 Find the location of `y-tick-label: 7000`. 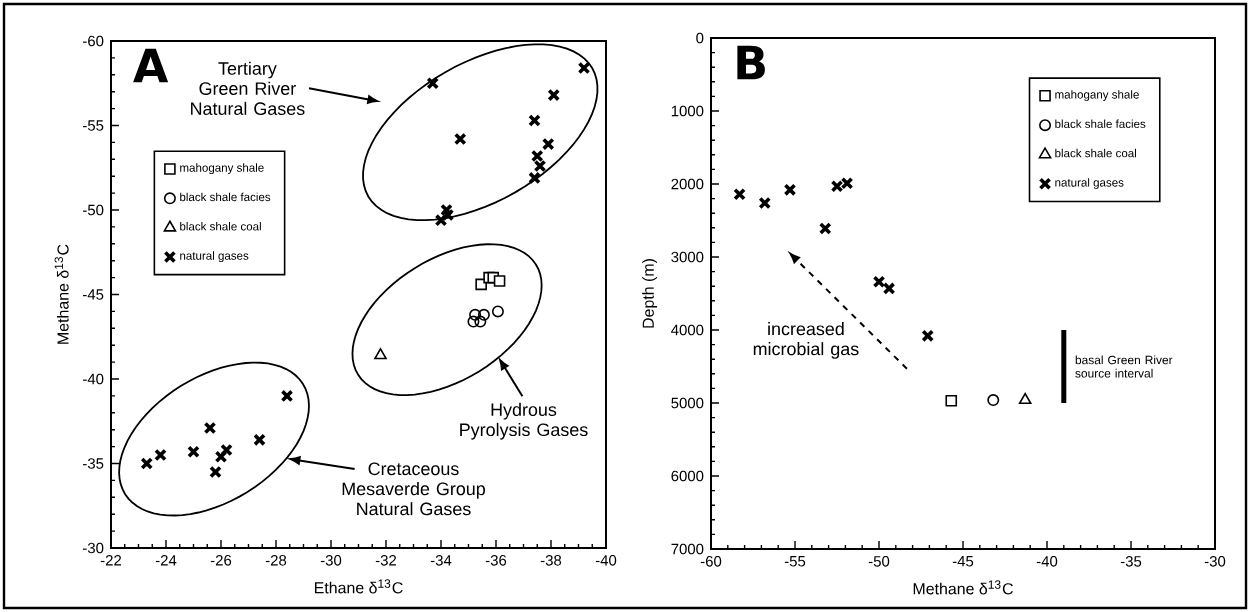

y-tick-label: 7000 is located at coordinates (687, 549).